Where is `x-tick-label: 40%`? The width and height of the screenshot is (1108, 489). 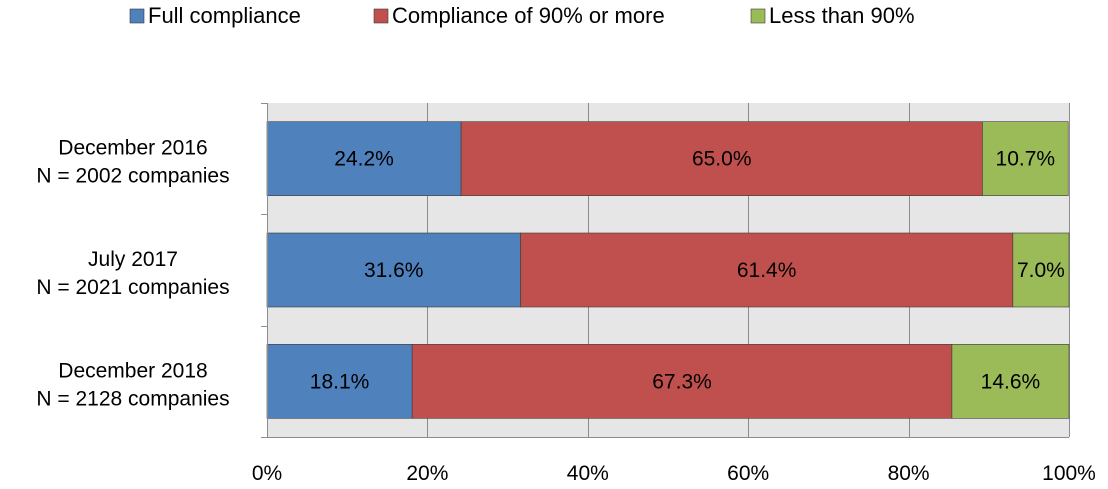 x-tick-label: 40% is located at coordinates (588, 473).